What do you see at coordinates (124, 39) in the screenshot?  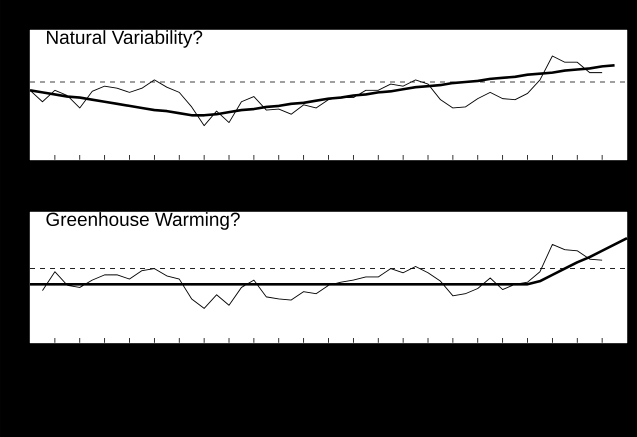 I see `chart-title: Natural Variability?` at bounding box center [124, 39].